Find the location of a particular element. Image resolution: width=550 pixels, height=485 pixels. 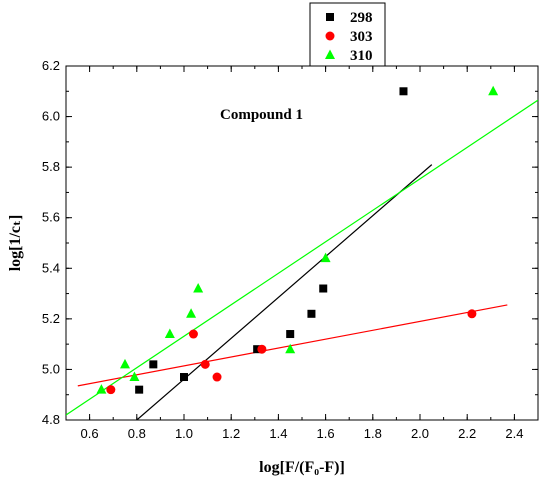

legend-label-303: 303 is located at coordinates (361, 37).